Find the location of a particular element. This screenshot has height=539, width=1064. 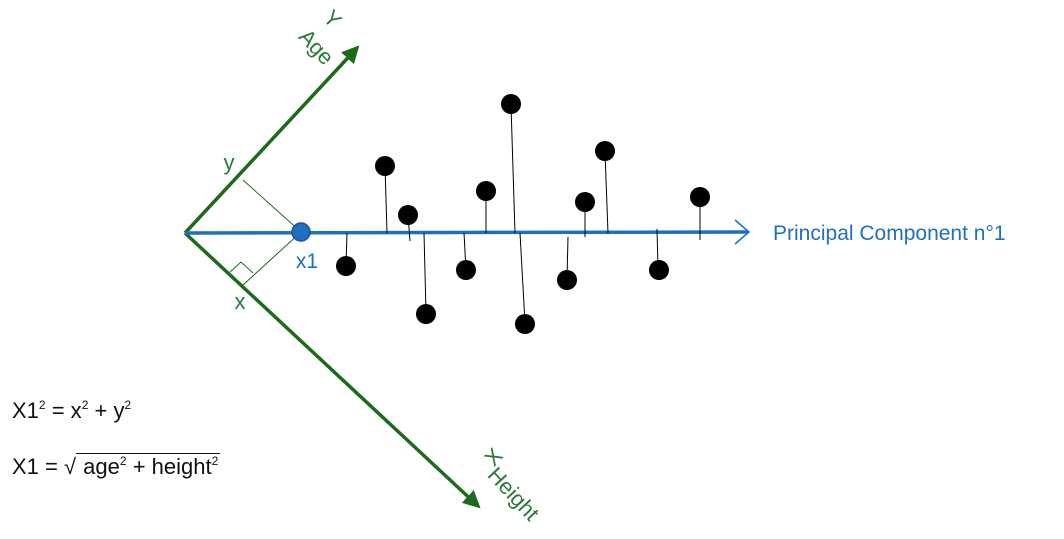

formula-age-exponent: 2 is located at coordinates (123, 461).